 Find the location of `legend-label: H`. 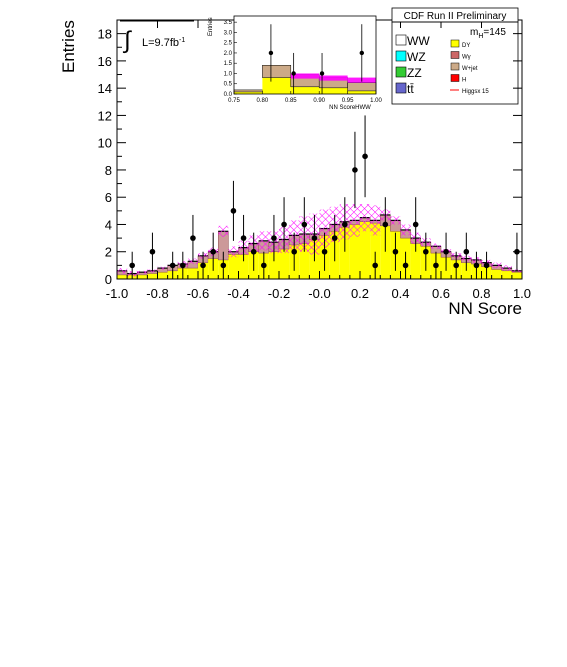

legend-label: H is located at coordinates (464, 81).